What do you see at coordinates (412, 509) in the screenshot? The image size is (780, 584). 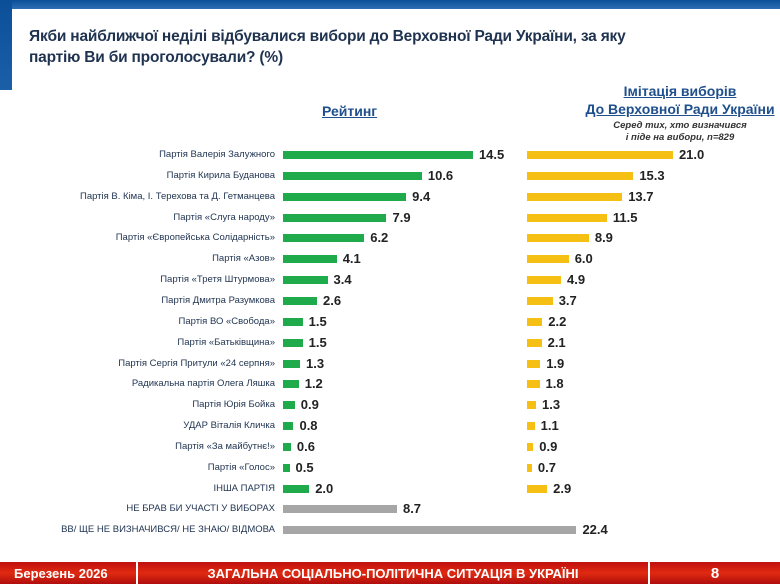 I see `rating-value: 8.7` at bounding box center [412, 509].